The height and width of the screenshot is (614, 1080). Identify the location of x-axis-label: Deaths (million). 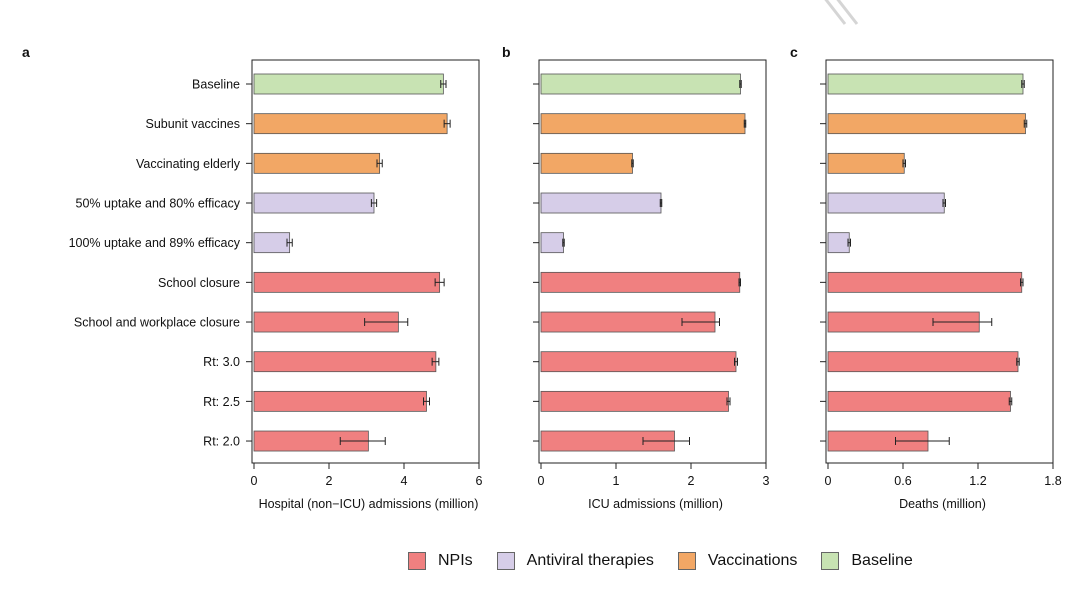
(942, 504).